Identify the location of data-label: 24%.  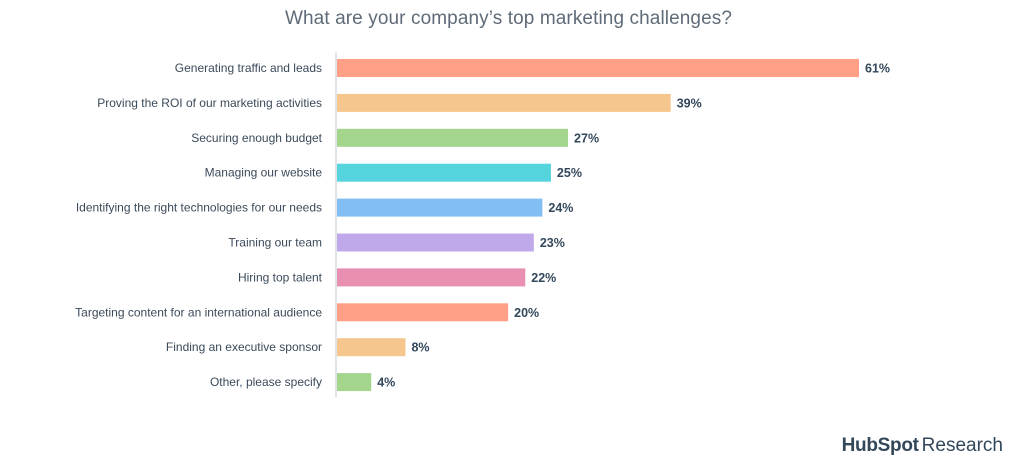
(560, 208).